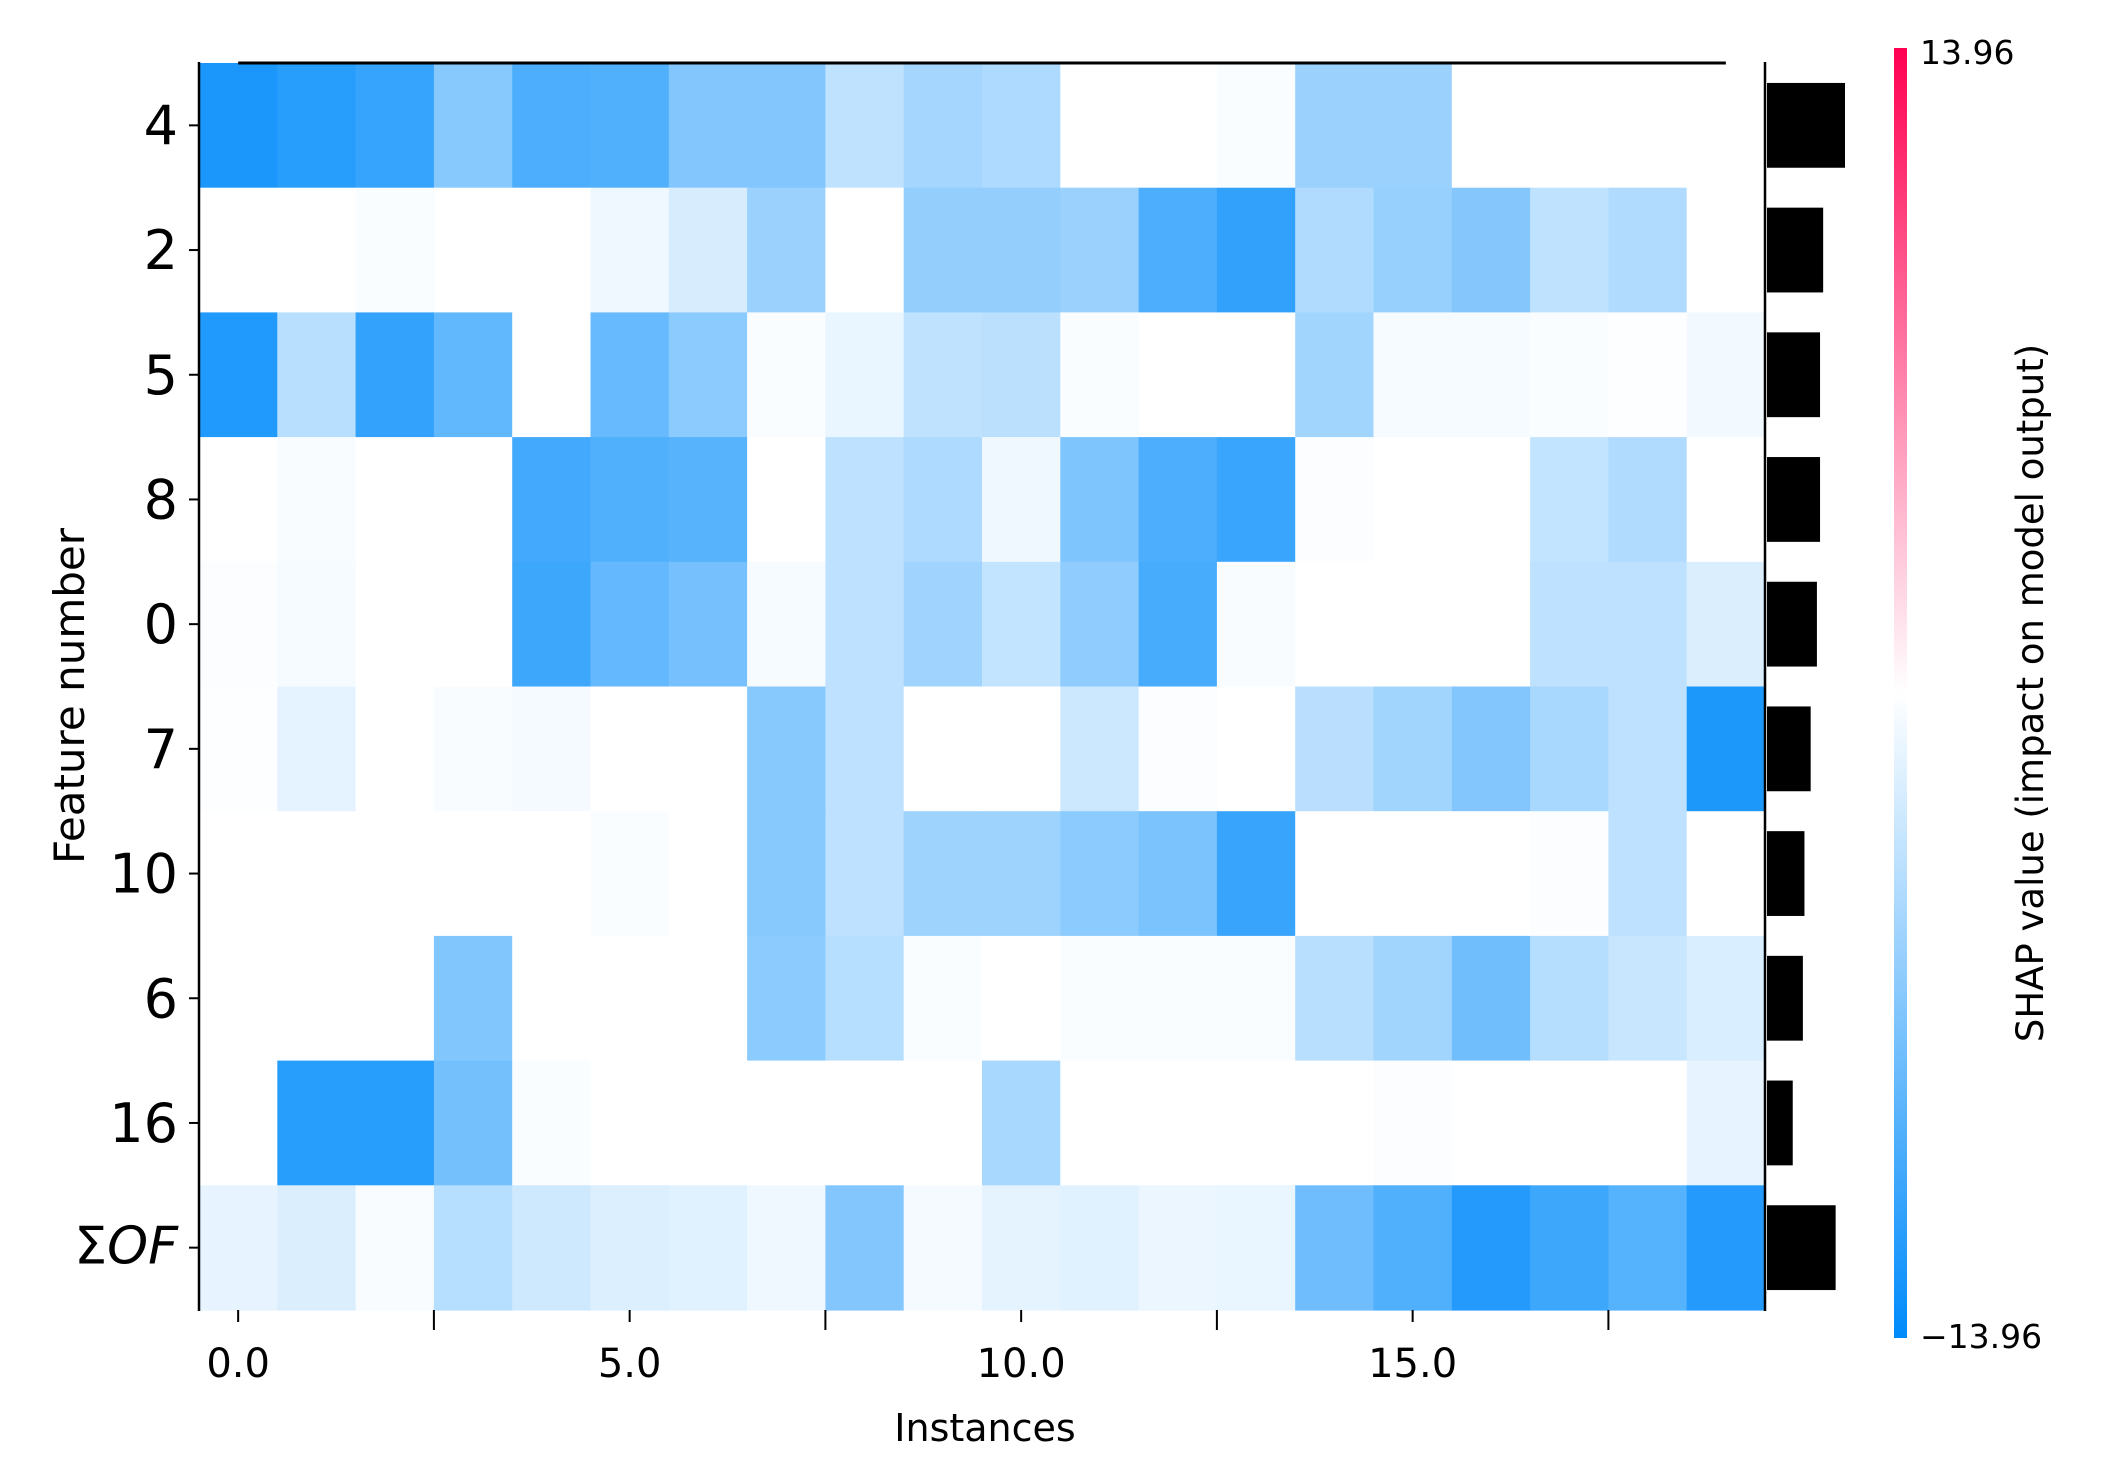 The width and height of the screenshot is (2101, 1462). Describe the element at coordinates (1981, 1336) in the screenshot. I see `colorbar-min-label: −13.96` at that location.